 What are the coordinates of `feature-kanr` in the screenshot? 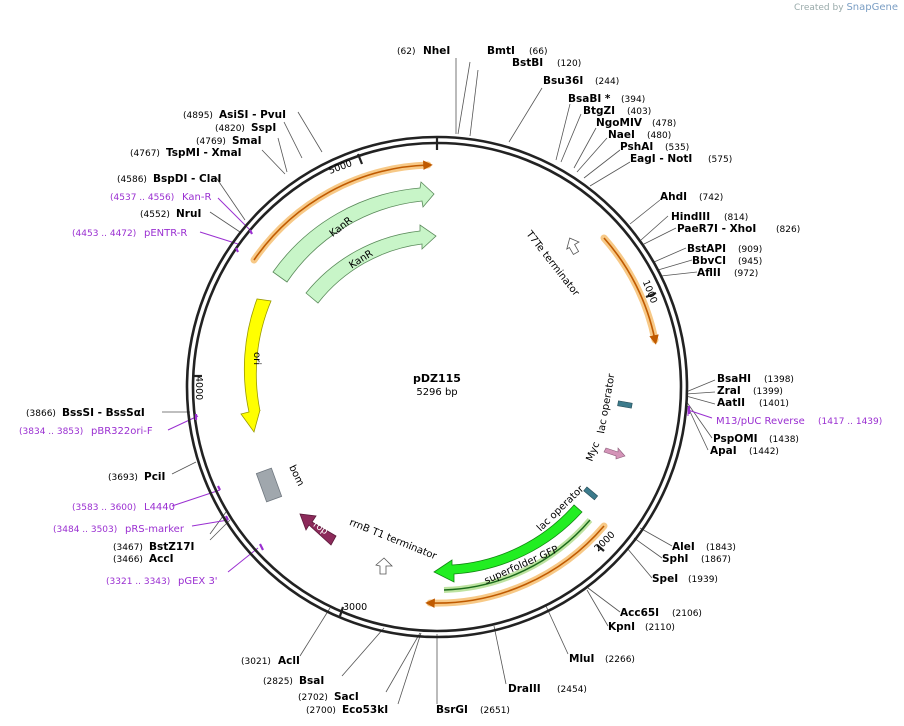 It's located at (371, 264).